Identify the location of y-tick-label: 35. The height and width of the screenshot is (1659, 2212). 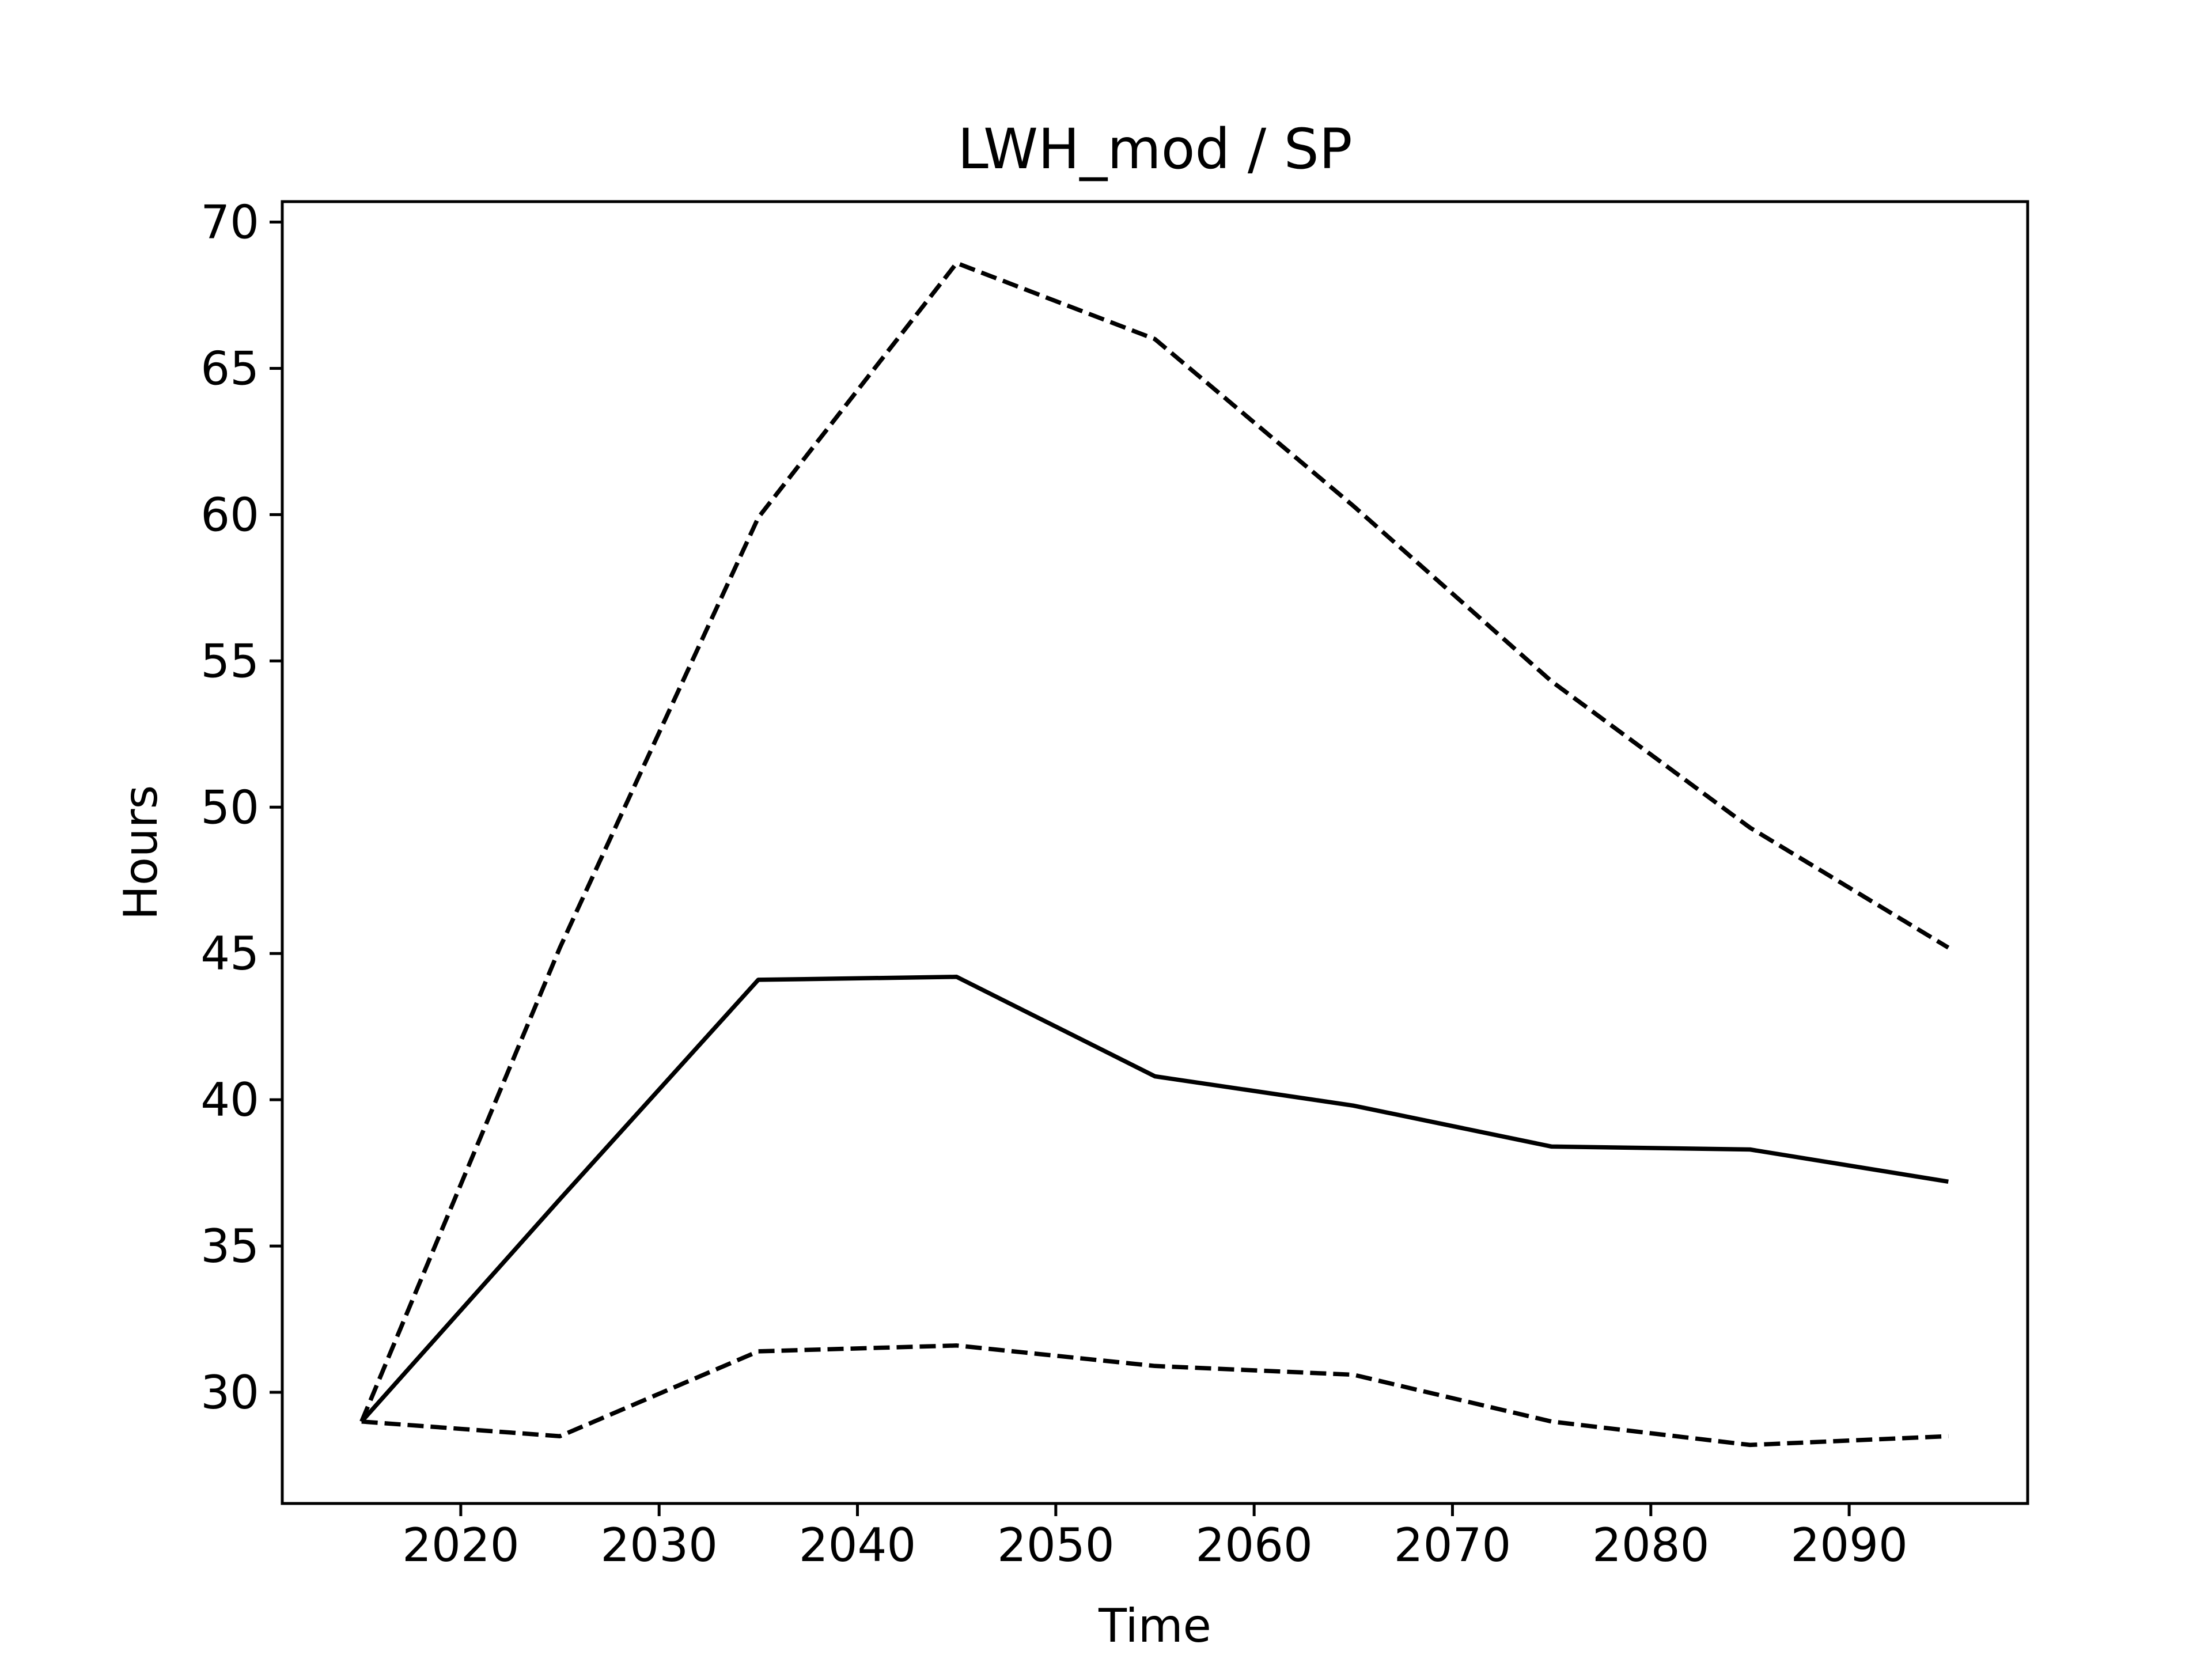
(229, 1246).